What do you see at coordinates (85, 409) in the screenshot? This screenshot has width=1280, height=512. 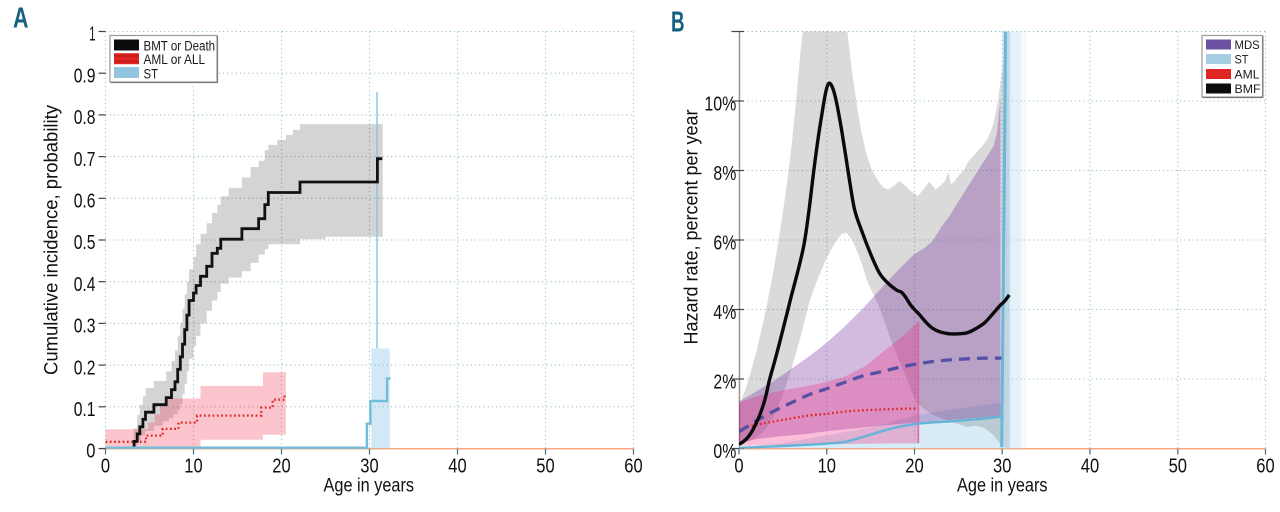 I see `svg-text: 0.1` at bounding box center [85, 409].